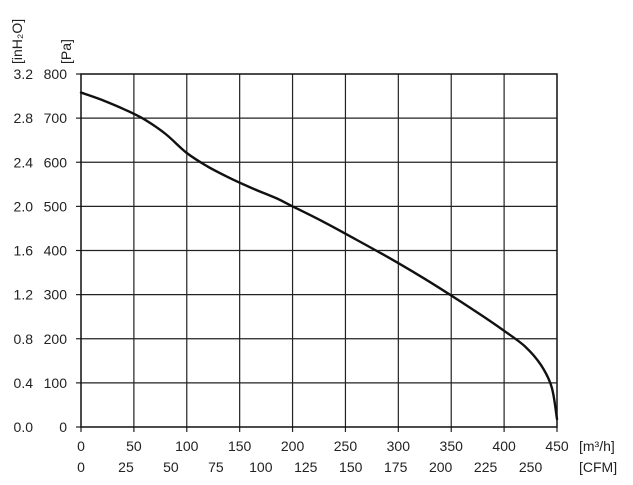  What do you see at coordinates (56, 74) in the screenshot?
I see `y-tick-label-pa: 800` at bounding box center [56, 74].